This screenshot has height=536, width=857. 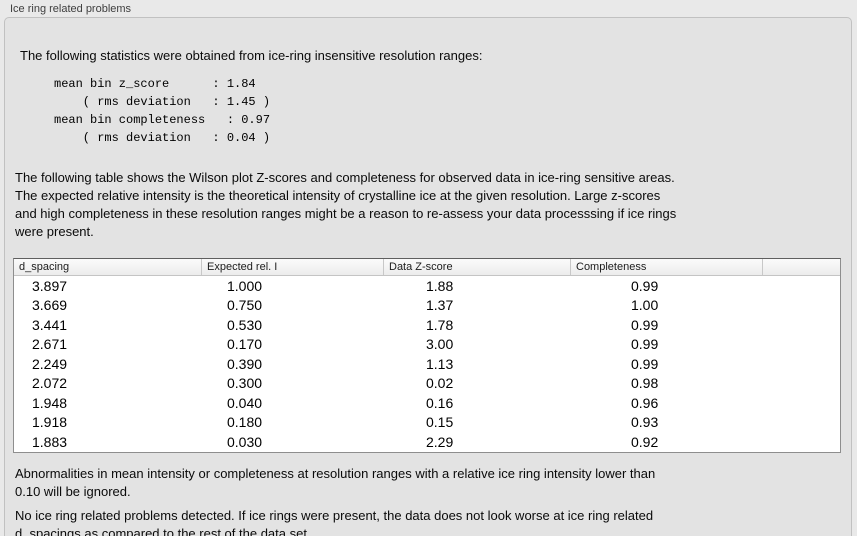 What do you see at coordinates (645, 422) in the screenshot?
I see `table-cell: 0.93` at bounding box center [645, 422].